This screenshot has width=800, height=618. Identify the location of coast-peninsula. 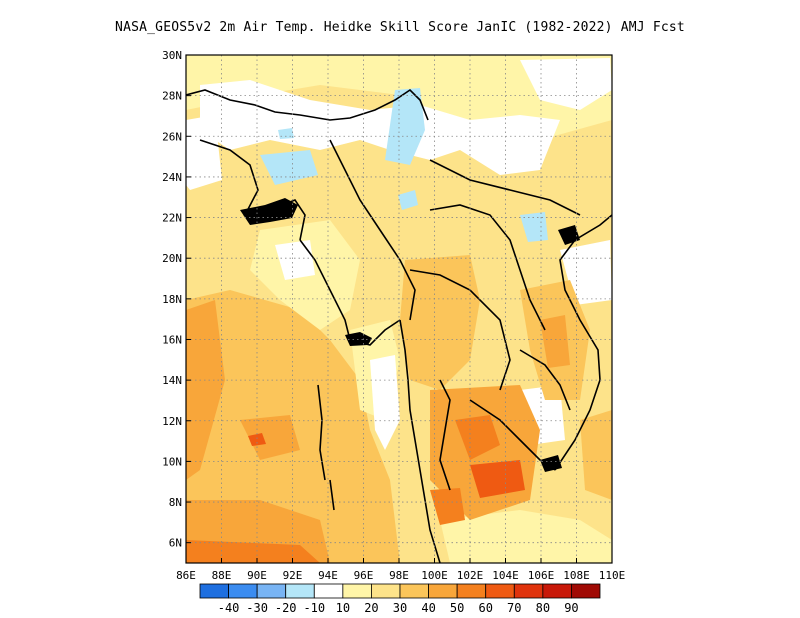
(420, 441).